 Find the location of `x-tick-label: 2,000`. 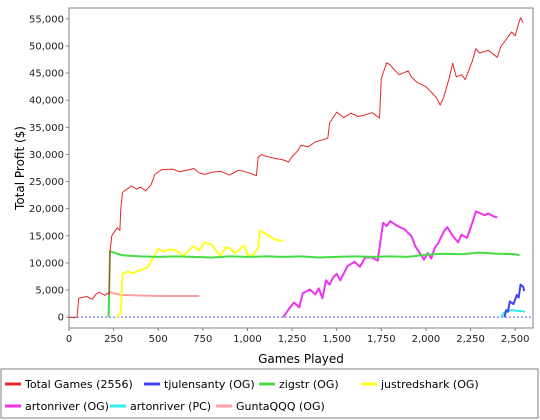

x-tick-label: 2,000 is located at coordinates (426, 339).